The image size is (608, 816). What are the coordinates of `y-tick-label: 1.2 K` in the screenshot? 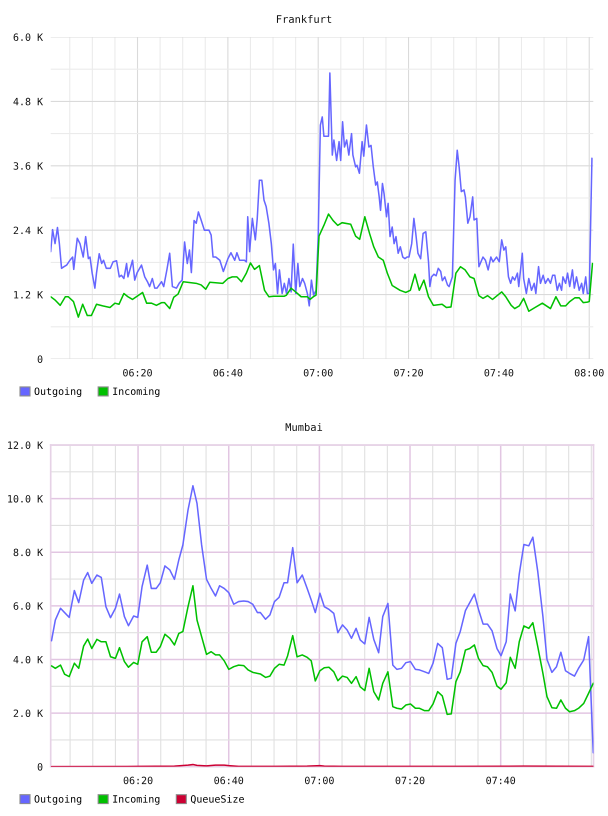 It's located at (29, 294).